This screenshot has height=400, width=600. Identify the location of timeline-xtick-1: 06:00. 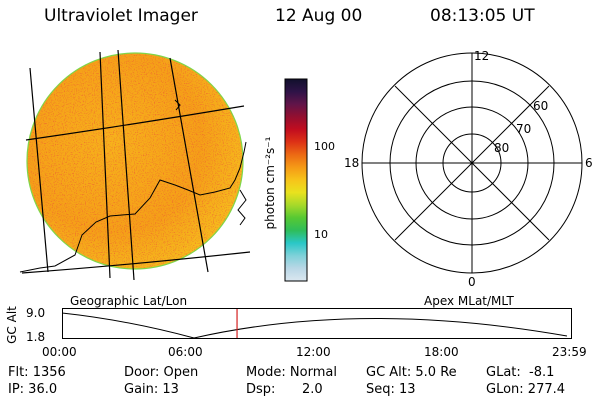
(185, 352).